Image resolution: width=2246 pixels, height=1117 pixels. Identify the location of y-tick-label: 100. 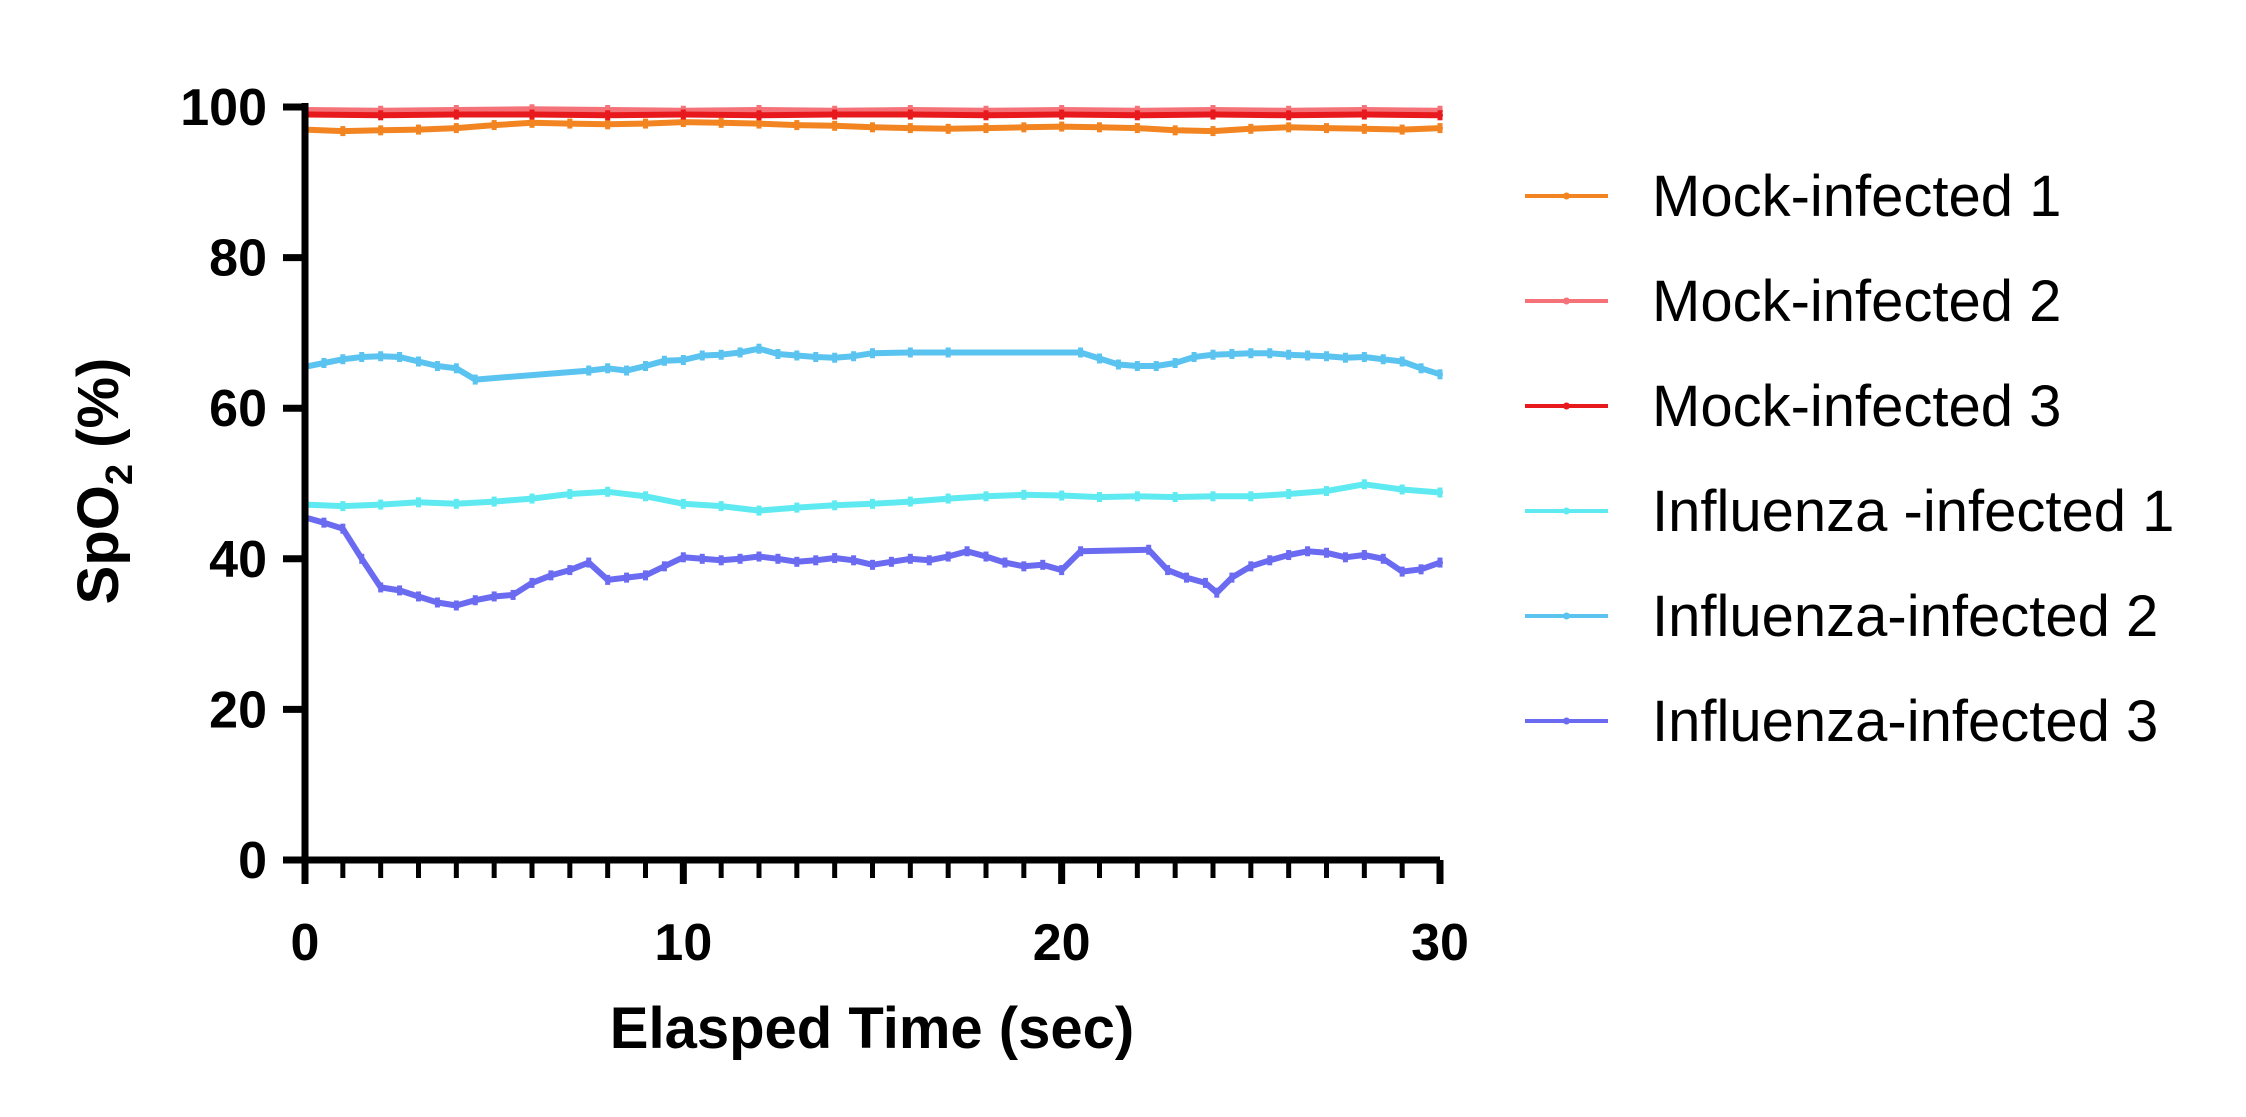
(223, 108).